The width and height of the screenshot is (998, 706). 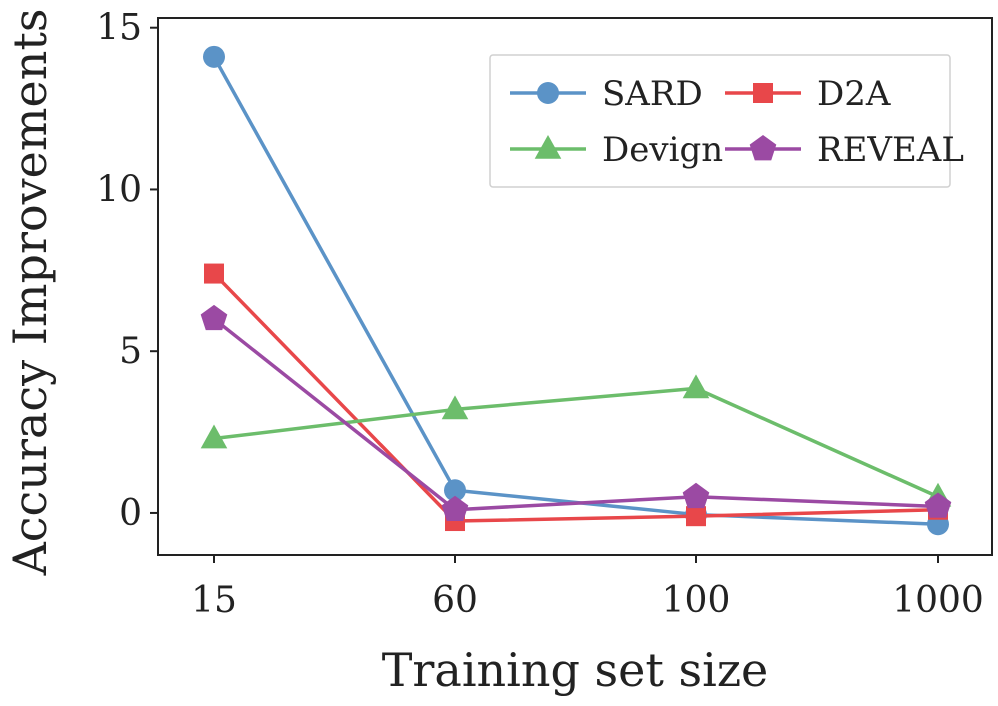 What do you see at coordinates (720, 121) in the screenshot?
I see `legend-box` at bounding box center [720, 121].